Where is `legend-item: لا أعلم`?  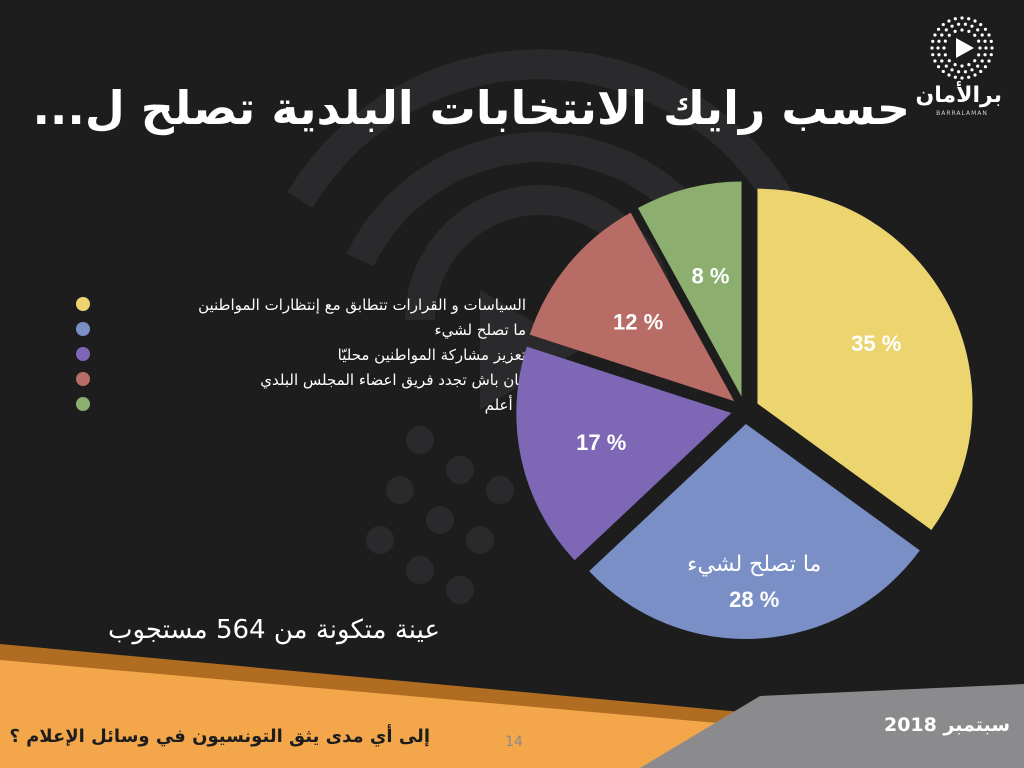
legend-item: لا أعلم is located at coordinates (296, 404).